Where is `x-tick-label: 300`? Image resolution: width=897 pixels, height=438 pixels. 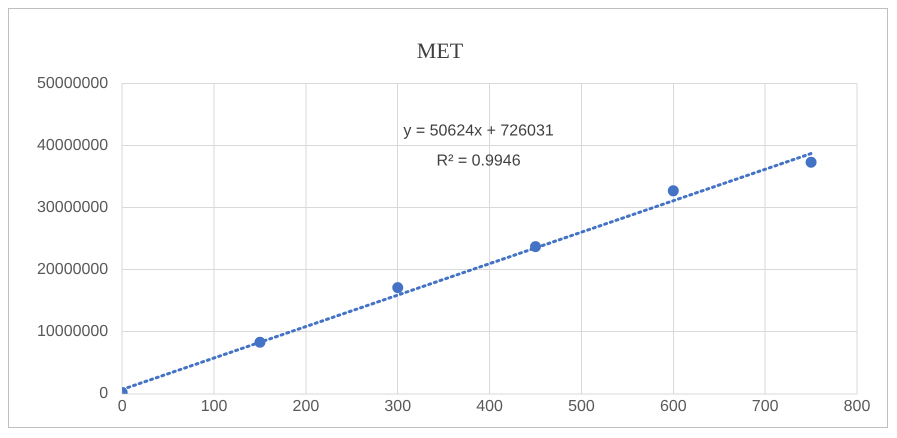
x-tick-label: 300 is located at coordinates (398, 406).